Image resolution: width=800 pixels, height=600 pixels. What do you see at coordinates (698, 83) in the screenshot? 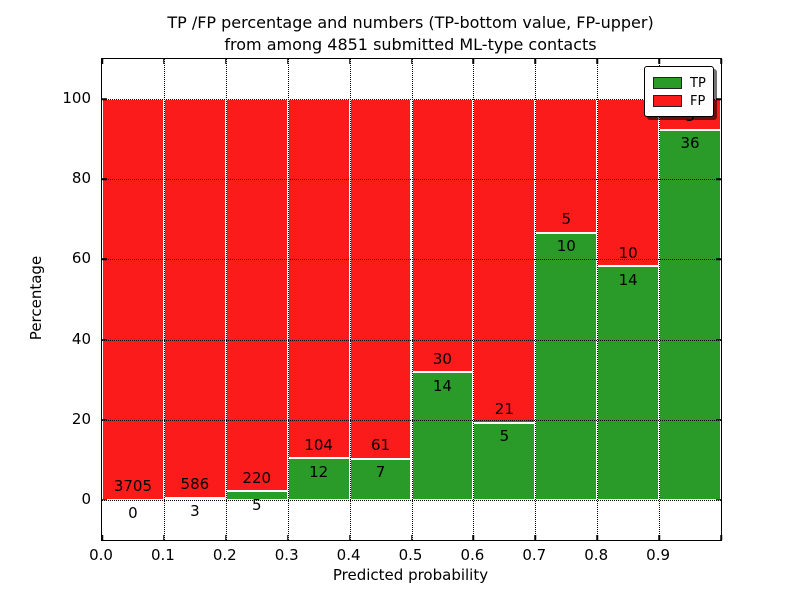
I see `tp-legend-label: TP` at bounding box center [698, 83].